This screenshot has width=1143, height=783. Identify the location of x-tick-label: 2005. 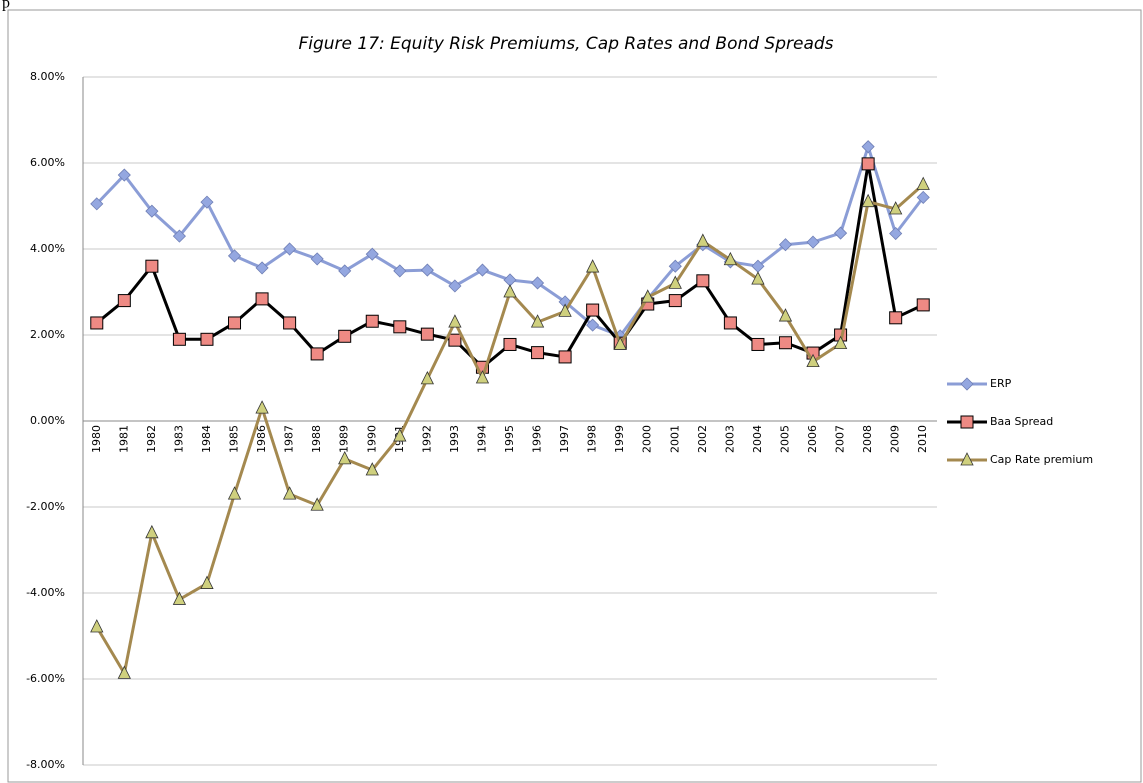
(784, 439).